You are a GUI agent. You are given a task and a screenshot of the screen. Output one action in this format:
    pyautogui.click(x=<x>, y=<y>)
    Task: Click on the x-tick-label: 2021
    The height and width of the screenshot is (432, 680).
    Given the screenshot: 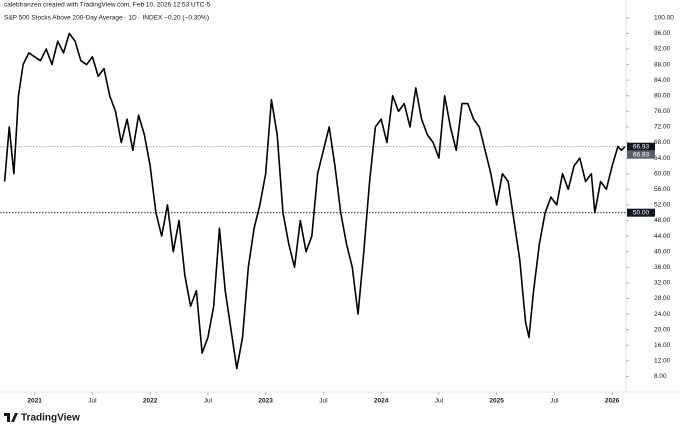 What is the action you would take?
    pyautogui.click(x=34, y=401)
    